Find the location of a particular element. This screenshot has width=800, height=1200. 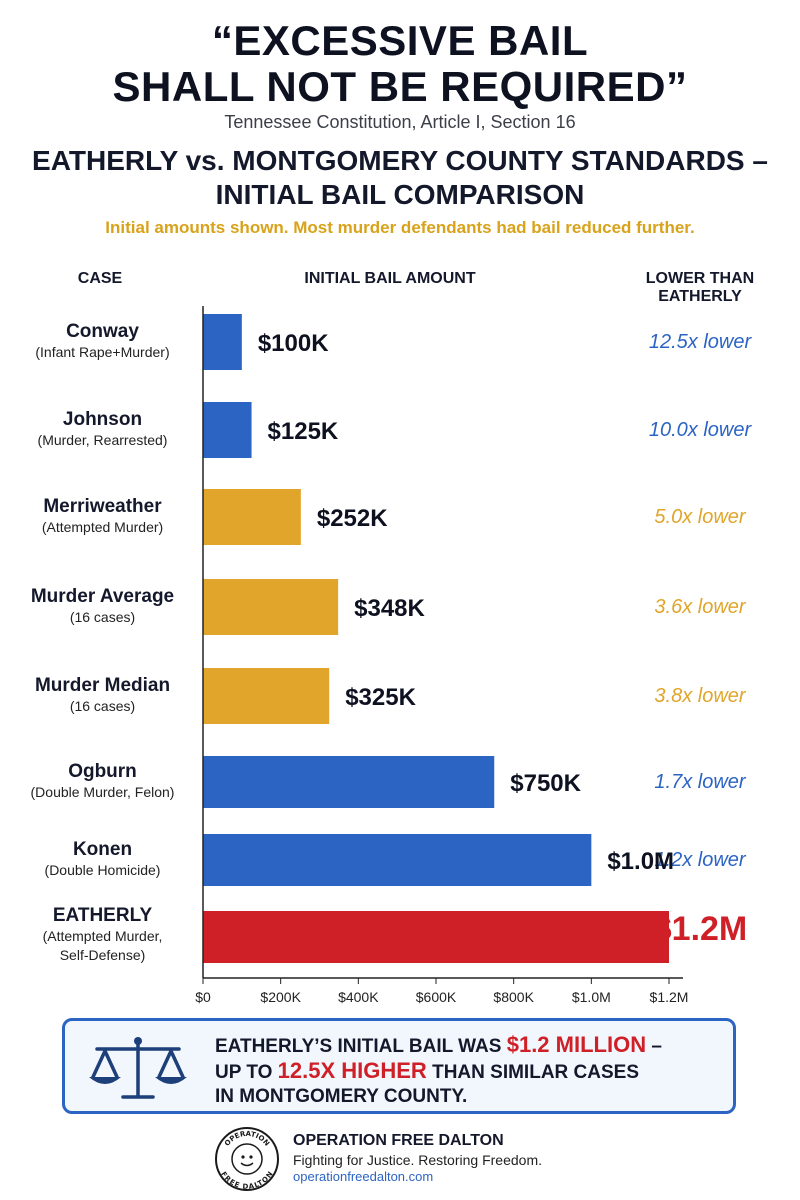

callout-text-part-2: – is located at coordinates (654, 1046).